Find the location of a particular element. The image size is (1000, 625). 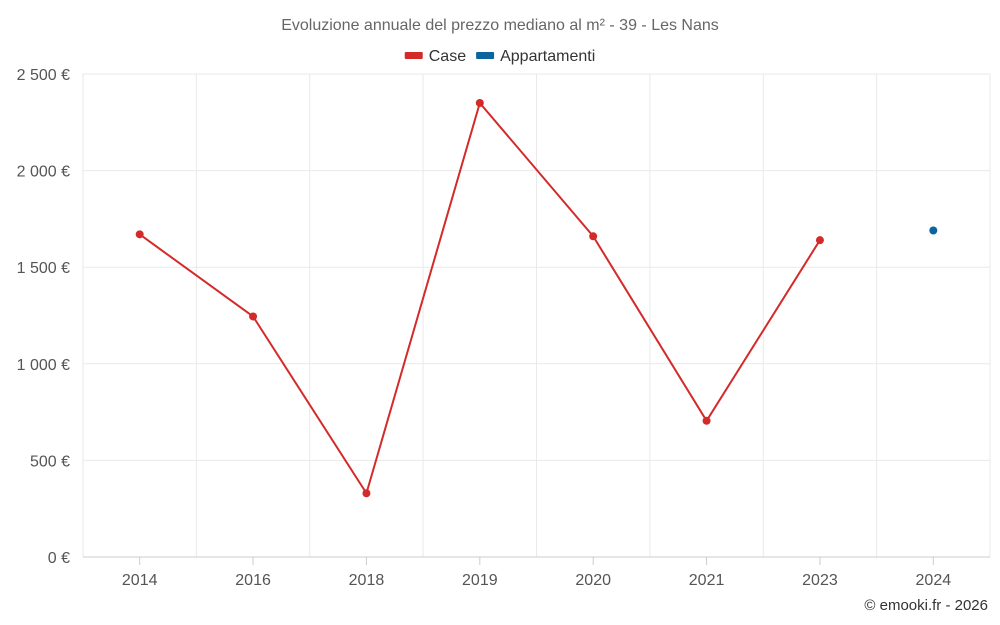

series-appartamenti is located at coordinates (933, 230).